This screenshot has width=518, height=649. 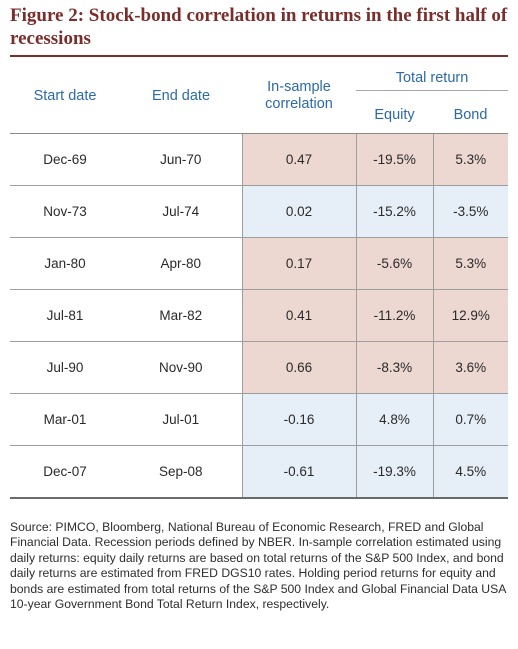 I want to click on cell-end-date: Jun-70, so click(x=181, y=159).